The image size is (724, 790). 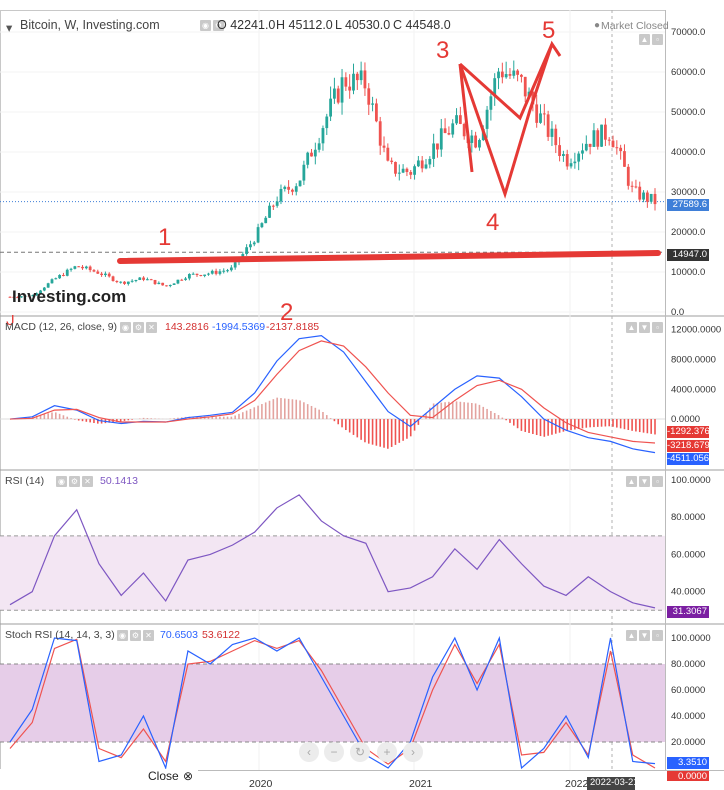 What do you see at coordinates (163, 776) in the screenshot?
I see `close-label: Close` at bounding box center [163, 776].